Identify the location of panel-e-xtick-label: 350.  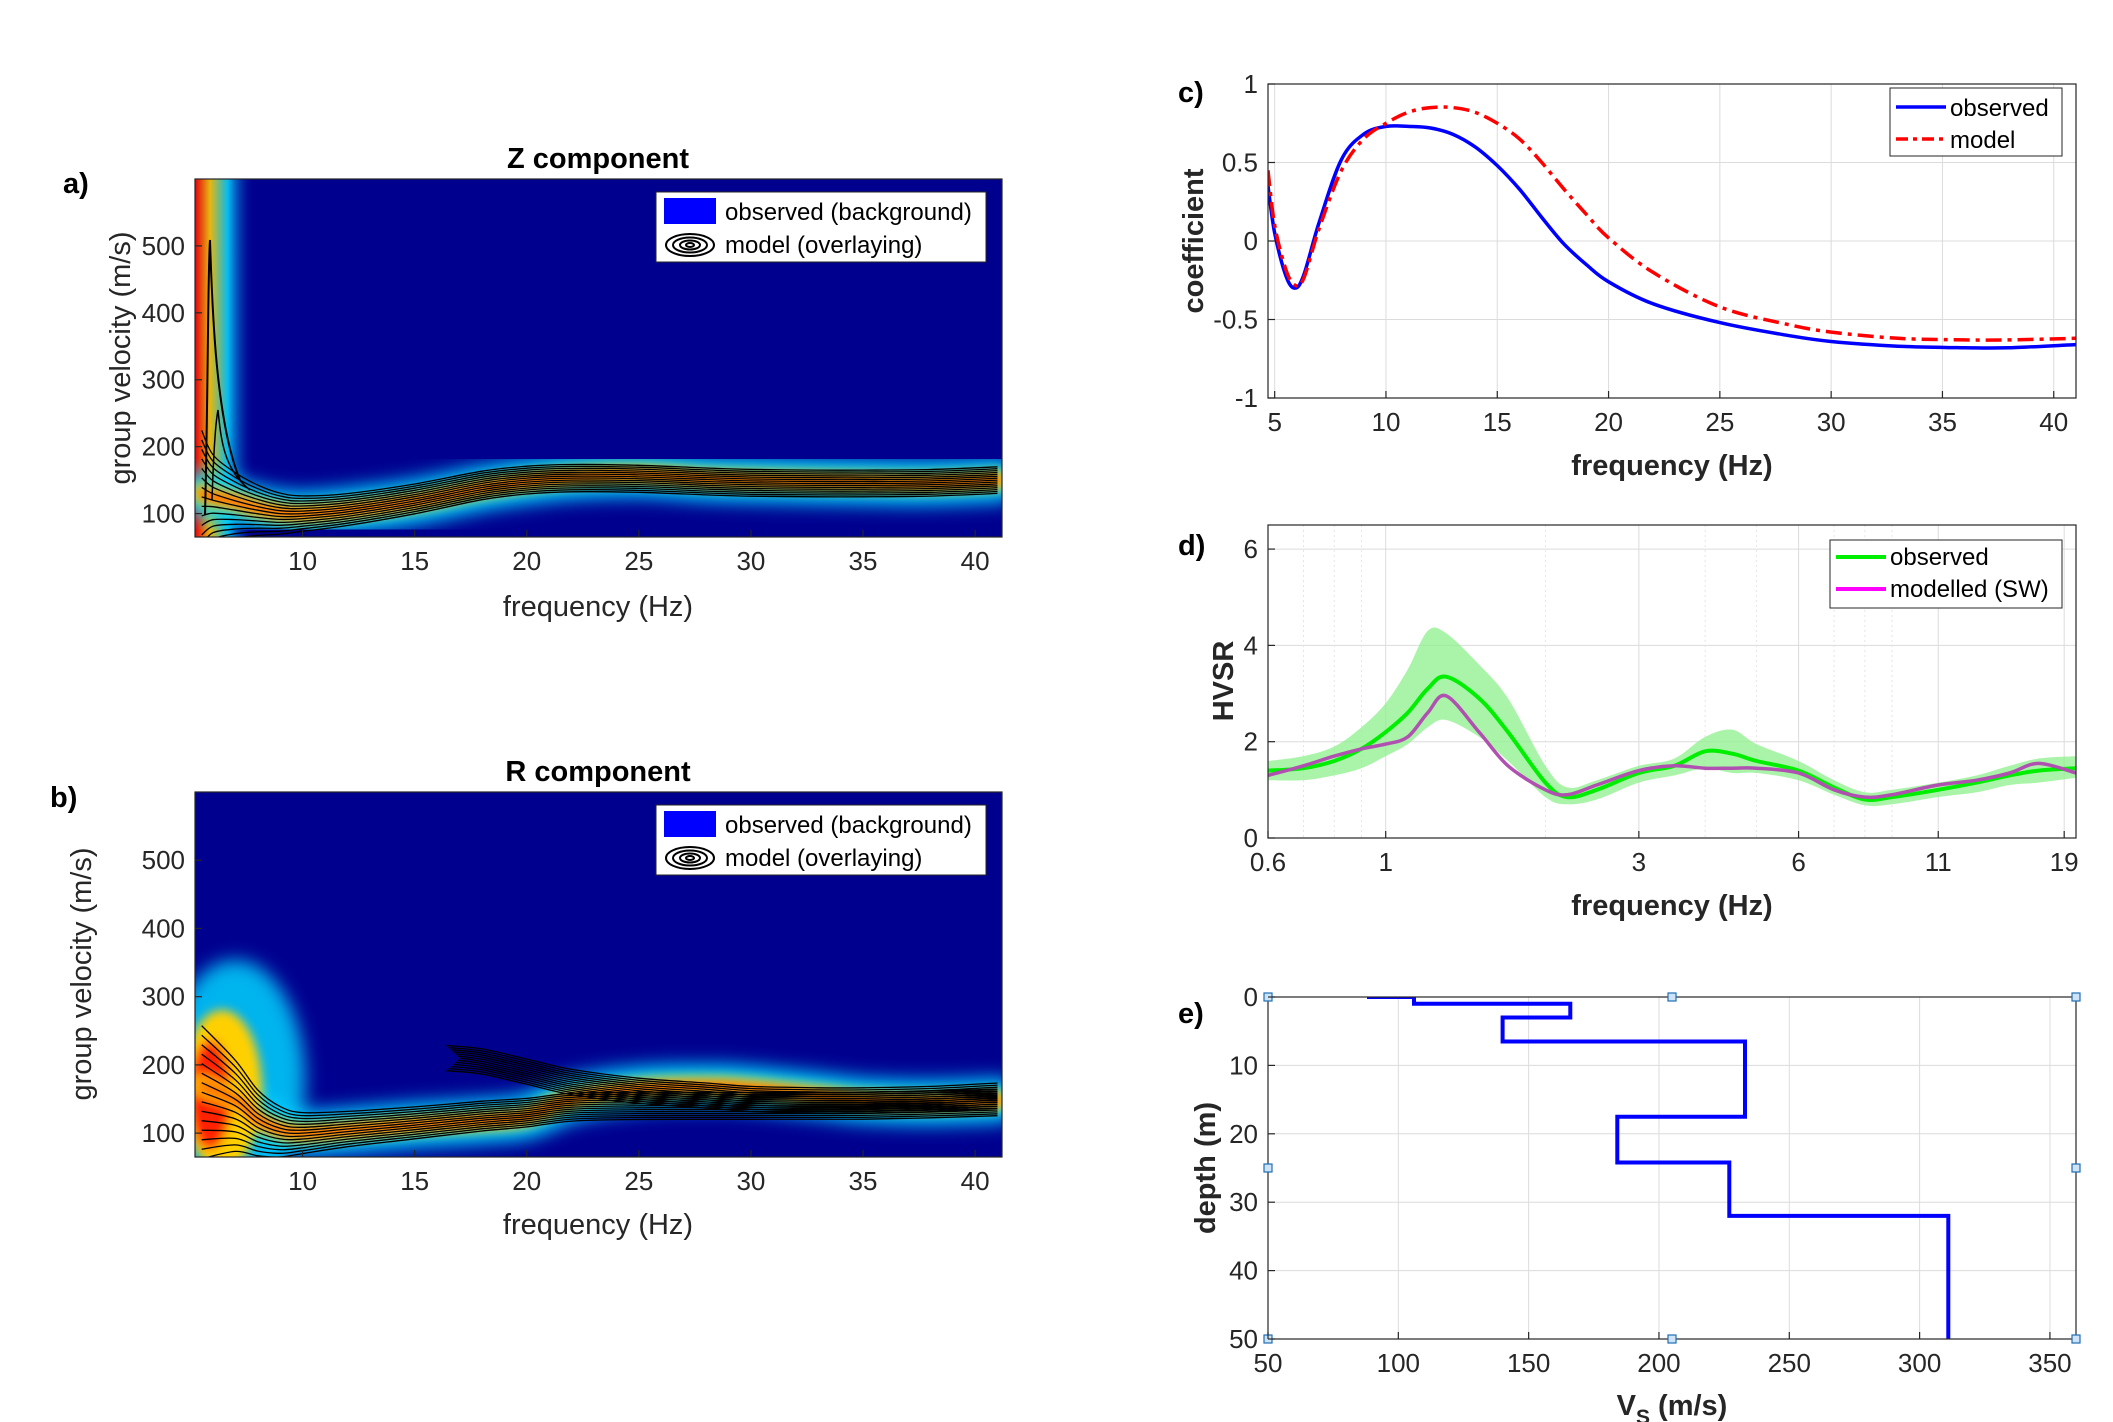
(2049, 1363).